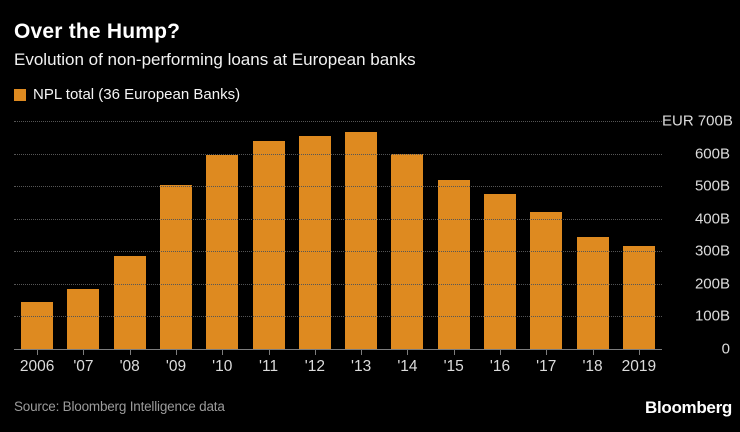 This screenshot has width=740, height=432. I want to click on bar-2006, so click(37, 325).